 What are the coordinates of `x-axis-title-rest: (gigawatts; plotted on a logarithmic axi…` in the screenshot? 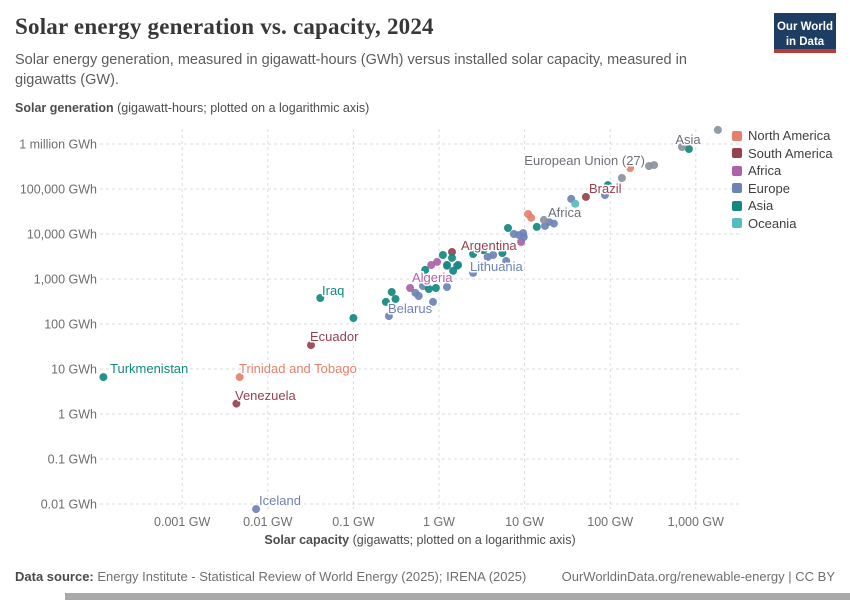 It's located at (462, 540).